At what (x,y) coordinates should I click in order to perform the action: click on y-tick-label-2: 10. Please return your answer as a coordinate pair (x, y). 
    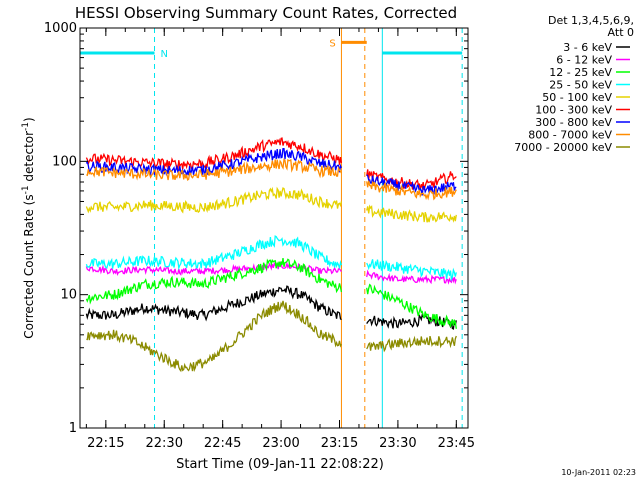
    Looking at the image, I should click on (68, 295).